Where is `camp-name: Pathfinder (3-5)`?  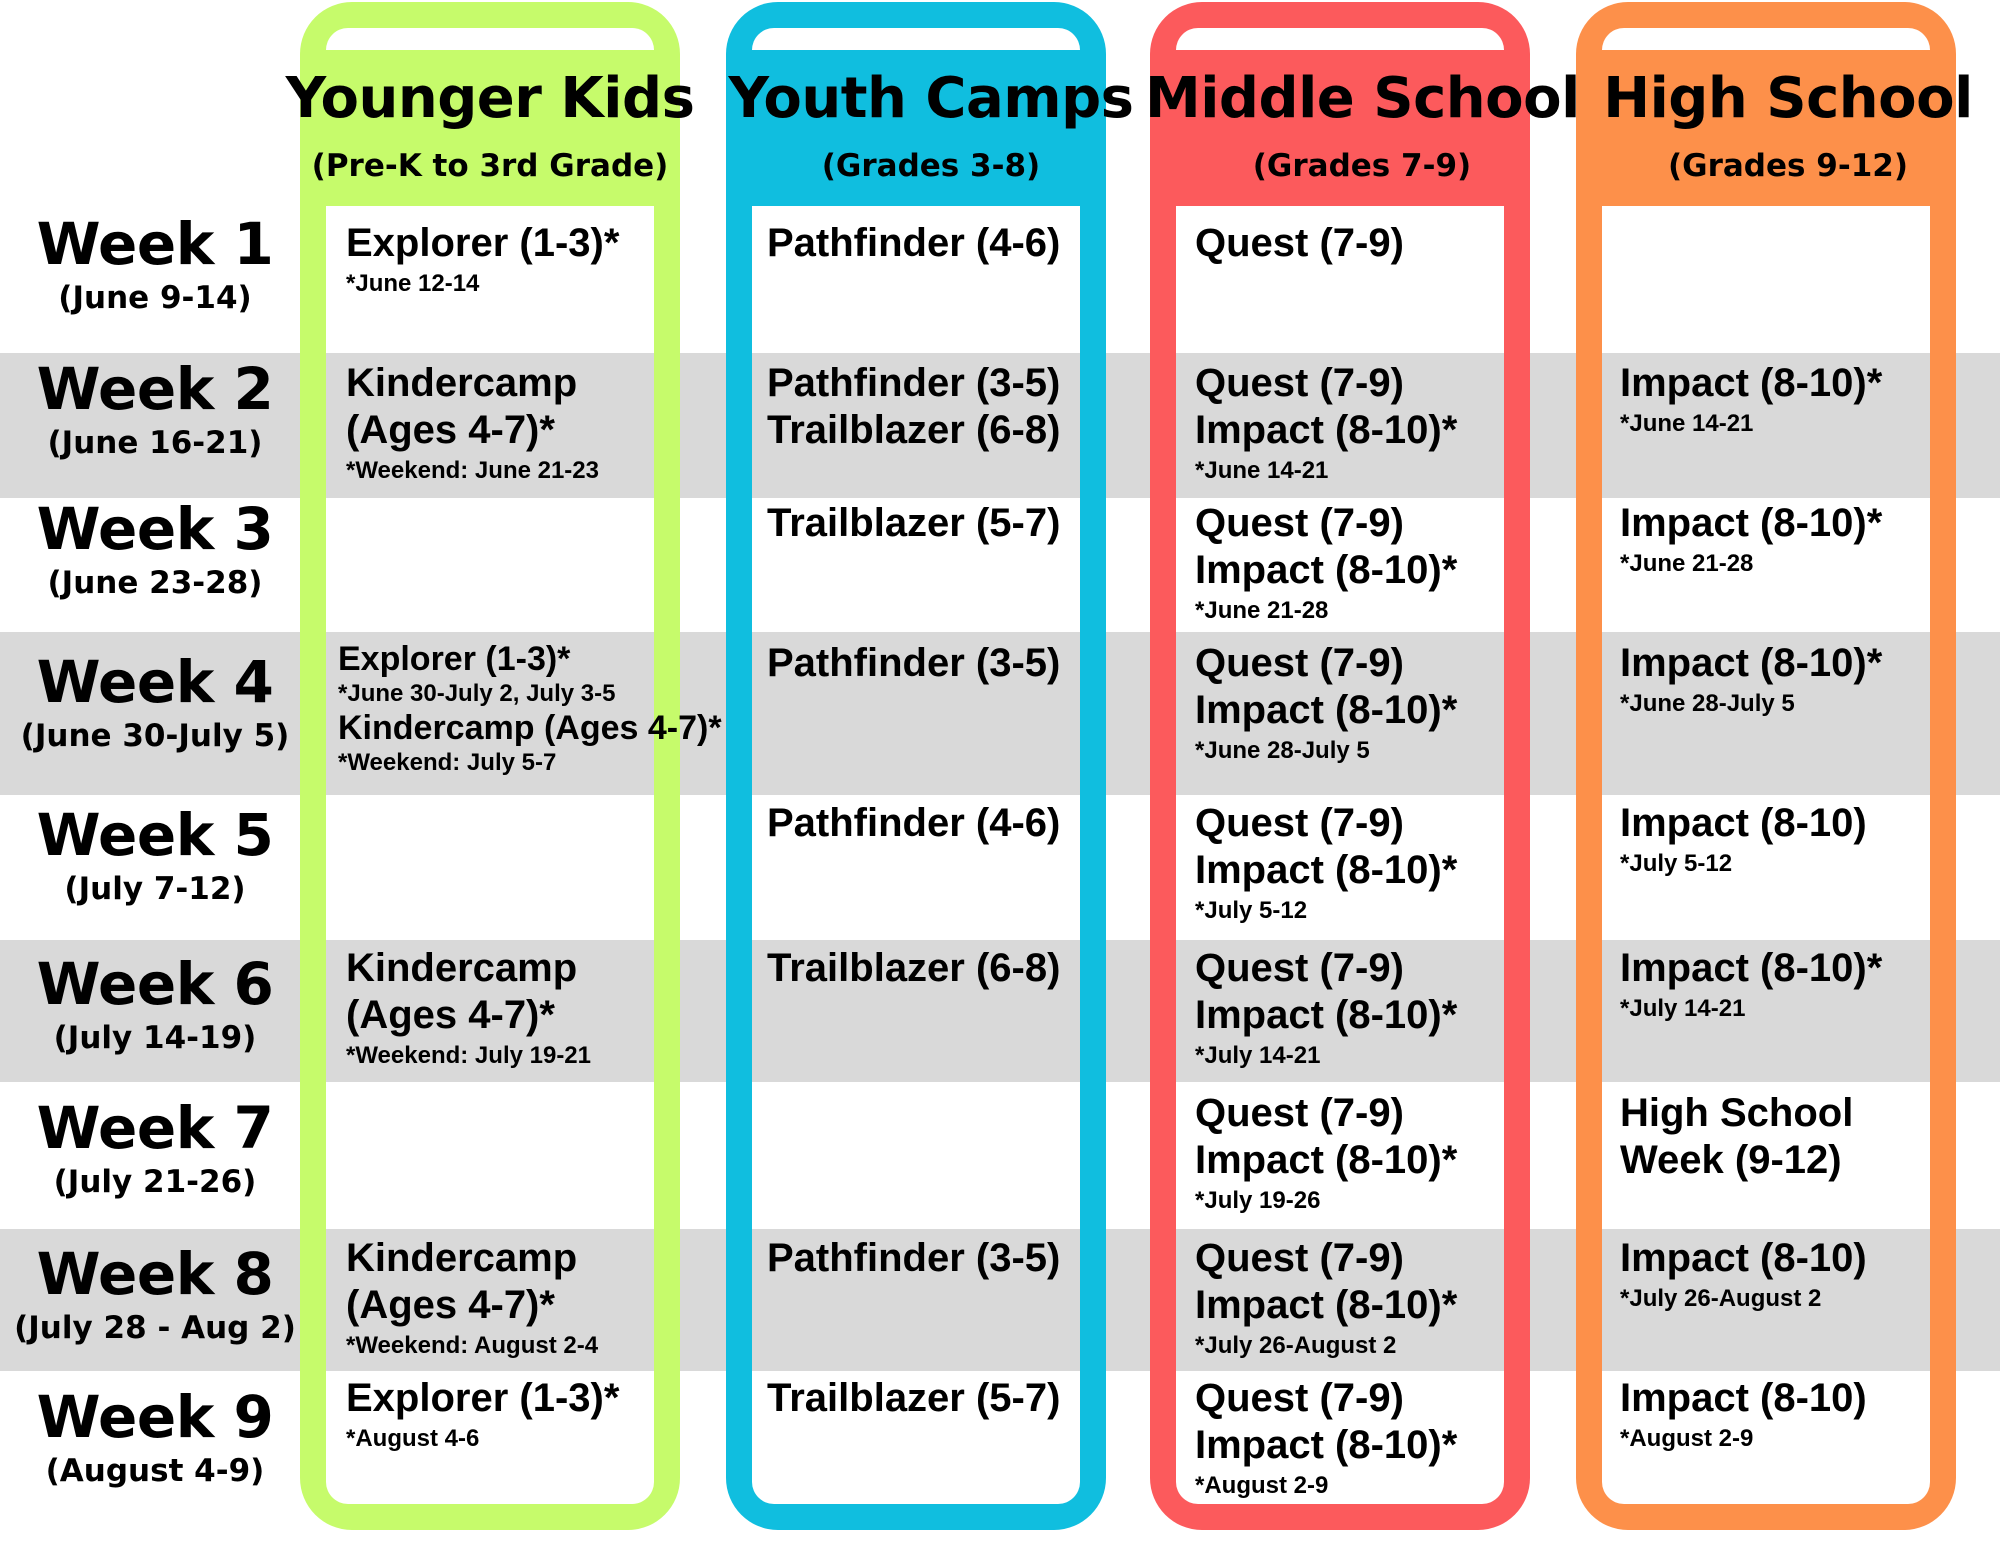 camp-name: Pathfinder (3-5) is located at coordinates (914, 663).